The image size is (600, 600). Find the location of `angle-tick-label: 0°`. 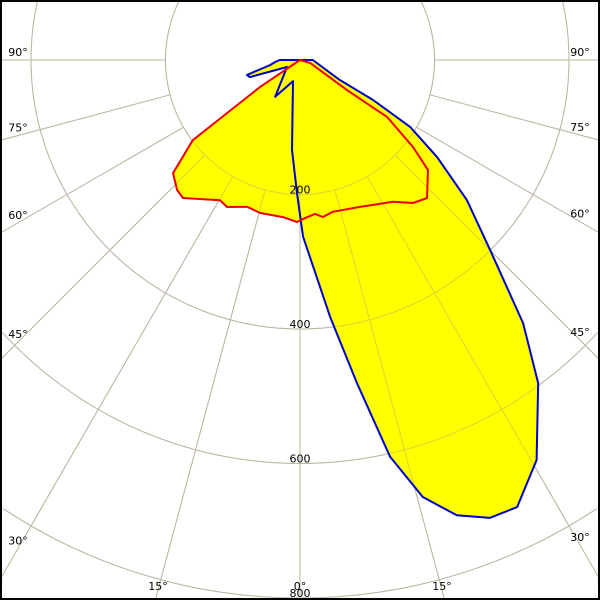

angle-tick-label: 0° is located at coordinates (300, 586).